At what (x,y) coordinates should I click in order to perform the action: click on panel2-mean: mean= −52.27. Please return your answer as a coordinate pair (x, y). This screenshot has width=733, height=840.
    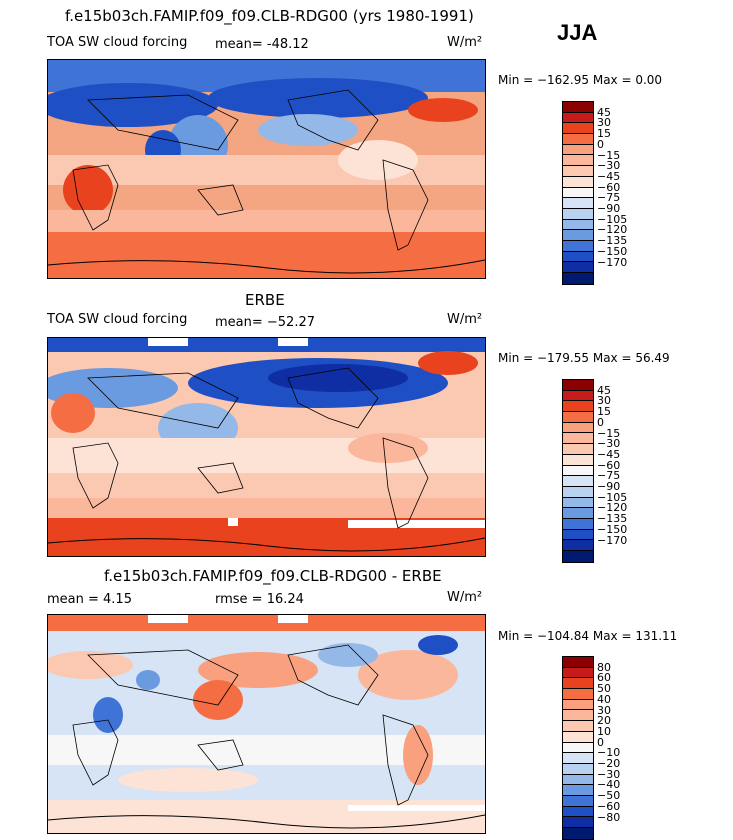
    Looking at the image, I should click on (265, 322).